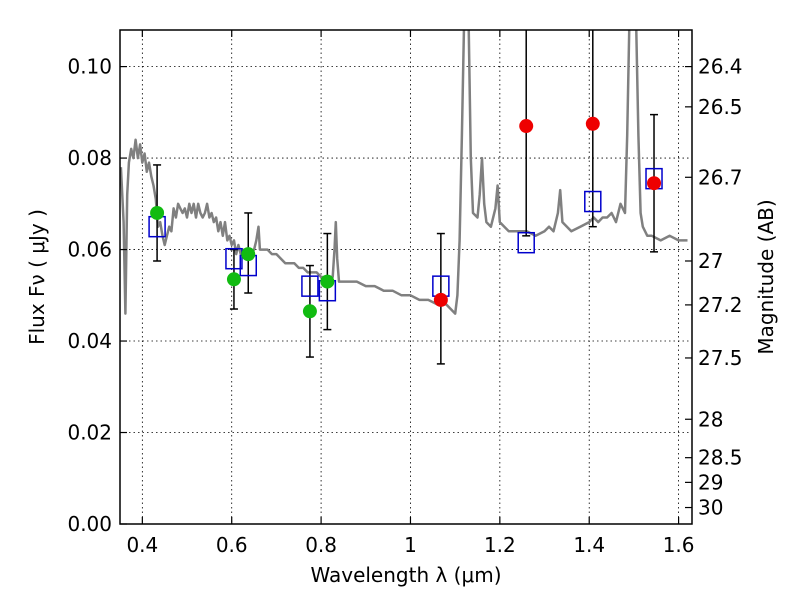  Describe the element at coordinates (142, 545) in the screenshot. I see `x-tick-label: 0.4` at that location.